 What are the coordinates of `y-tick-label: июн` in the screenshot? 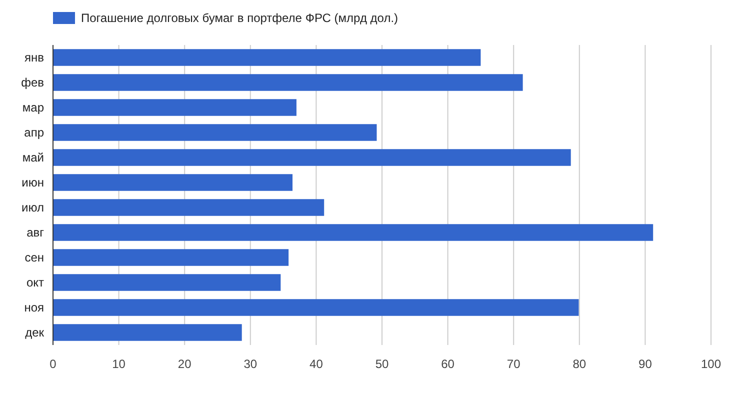 It's located at (33, 183).